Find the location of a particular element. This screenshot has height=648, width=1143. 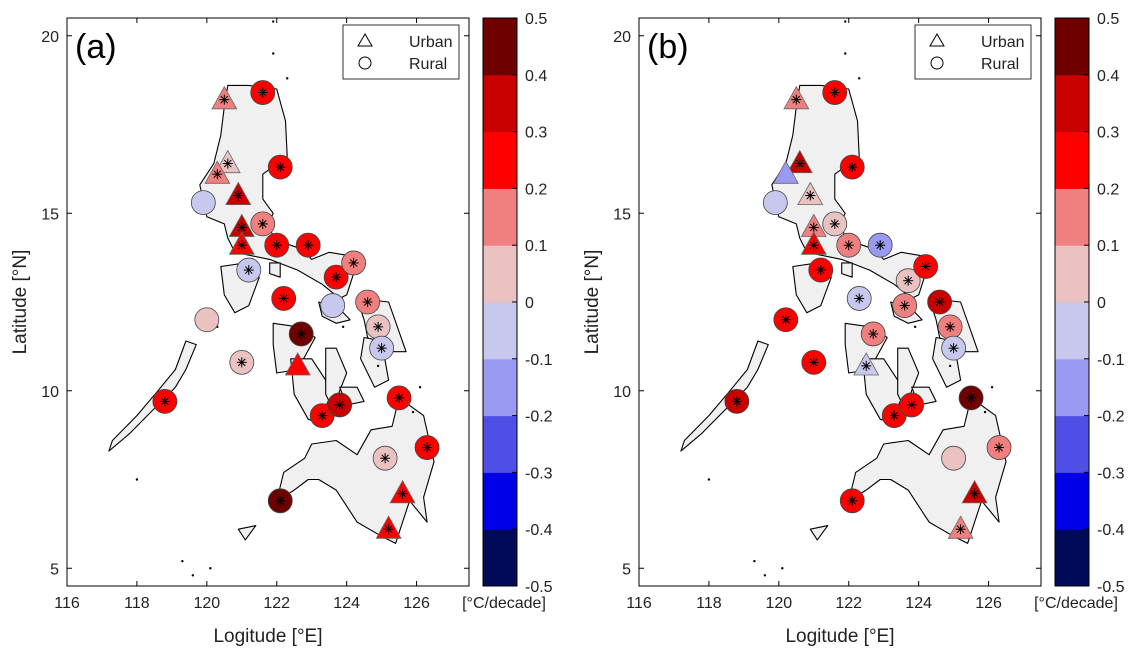

rural-station-marker is located at coordinates (775, 203).